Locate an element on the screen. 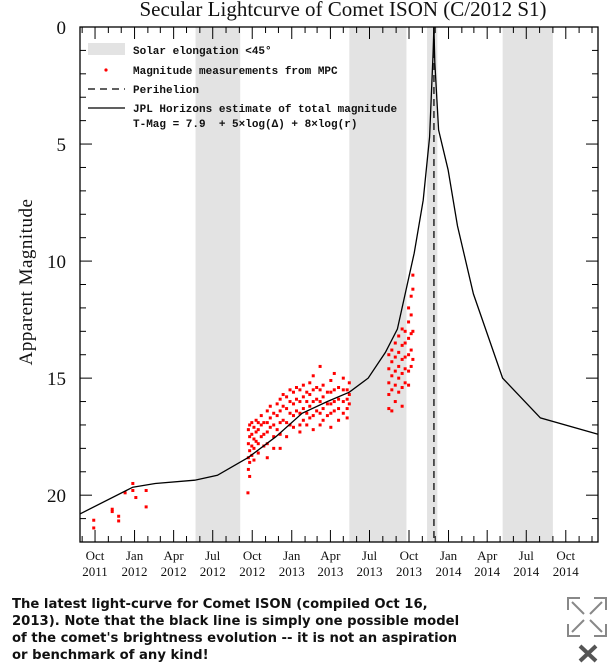  legend-elongation: Solar elongation <45° is located at coordinates (202, 52).